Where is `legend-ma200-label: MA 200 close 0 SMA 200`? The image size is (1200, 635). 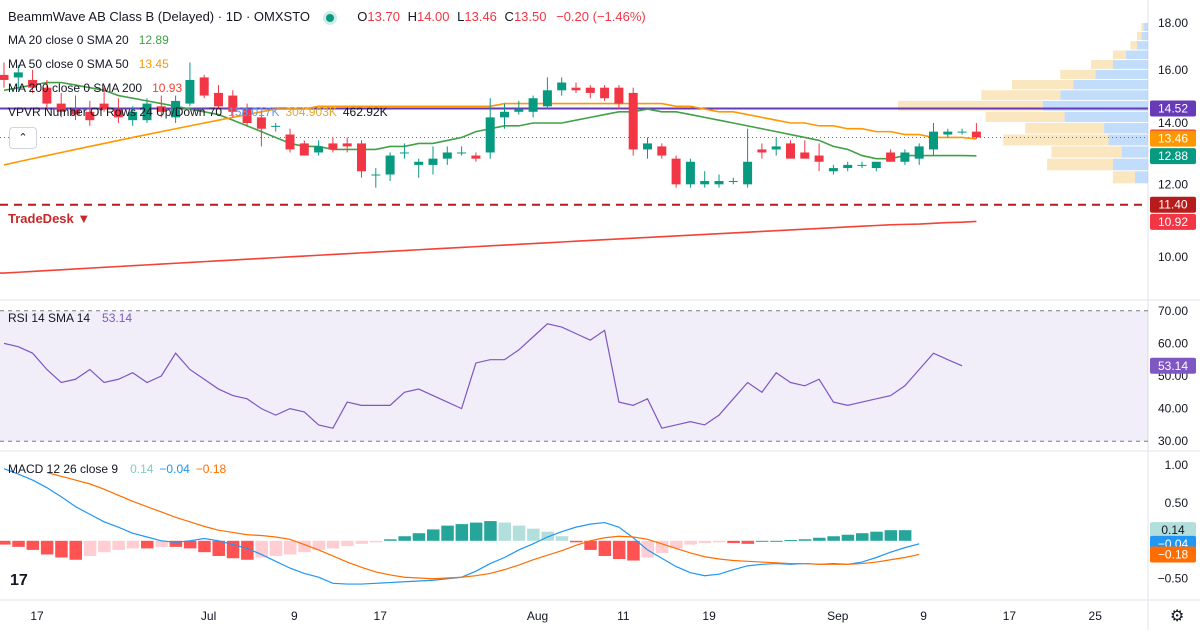
legend-ma200-label: MA 200 close 0 SMA 200 is located at coordinates (75, 88).